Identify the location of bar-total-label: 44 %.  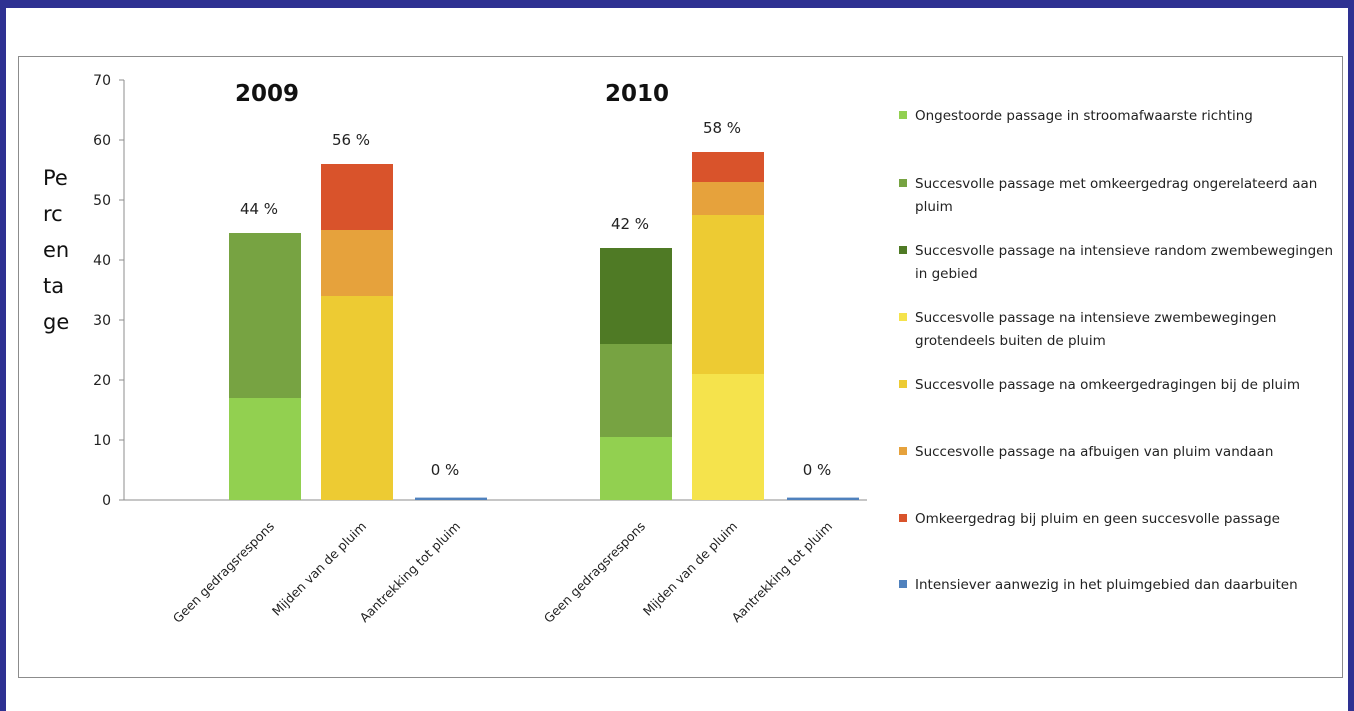
(259, 209).